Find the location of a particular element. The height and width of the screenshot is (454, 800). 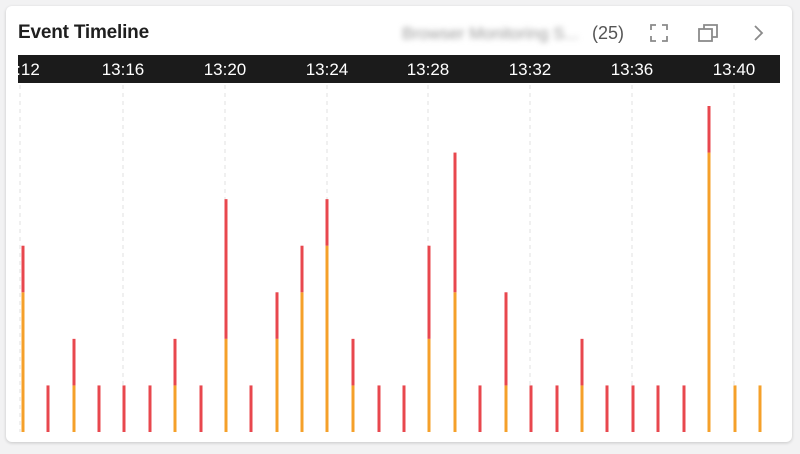

x-tick-label: 13:32 is located at coordinates (530, 69).